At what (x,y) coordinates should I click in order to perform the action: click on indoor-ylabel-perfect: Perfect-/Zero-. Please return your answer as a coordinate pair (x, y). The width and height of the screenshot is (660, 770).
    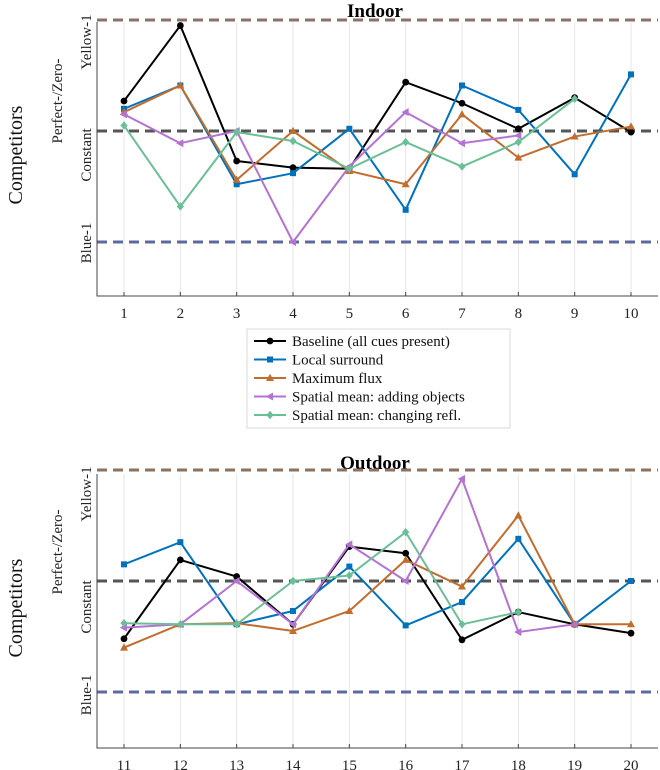
    Looking at the image, I should click on (58, 101).